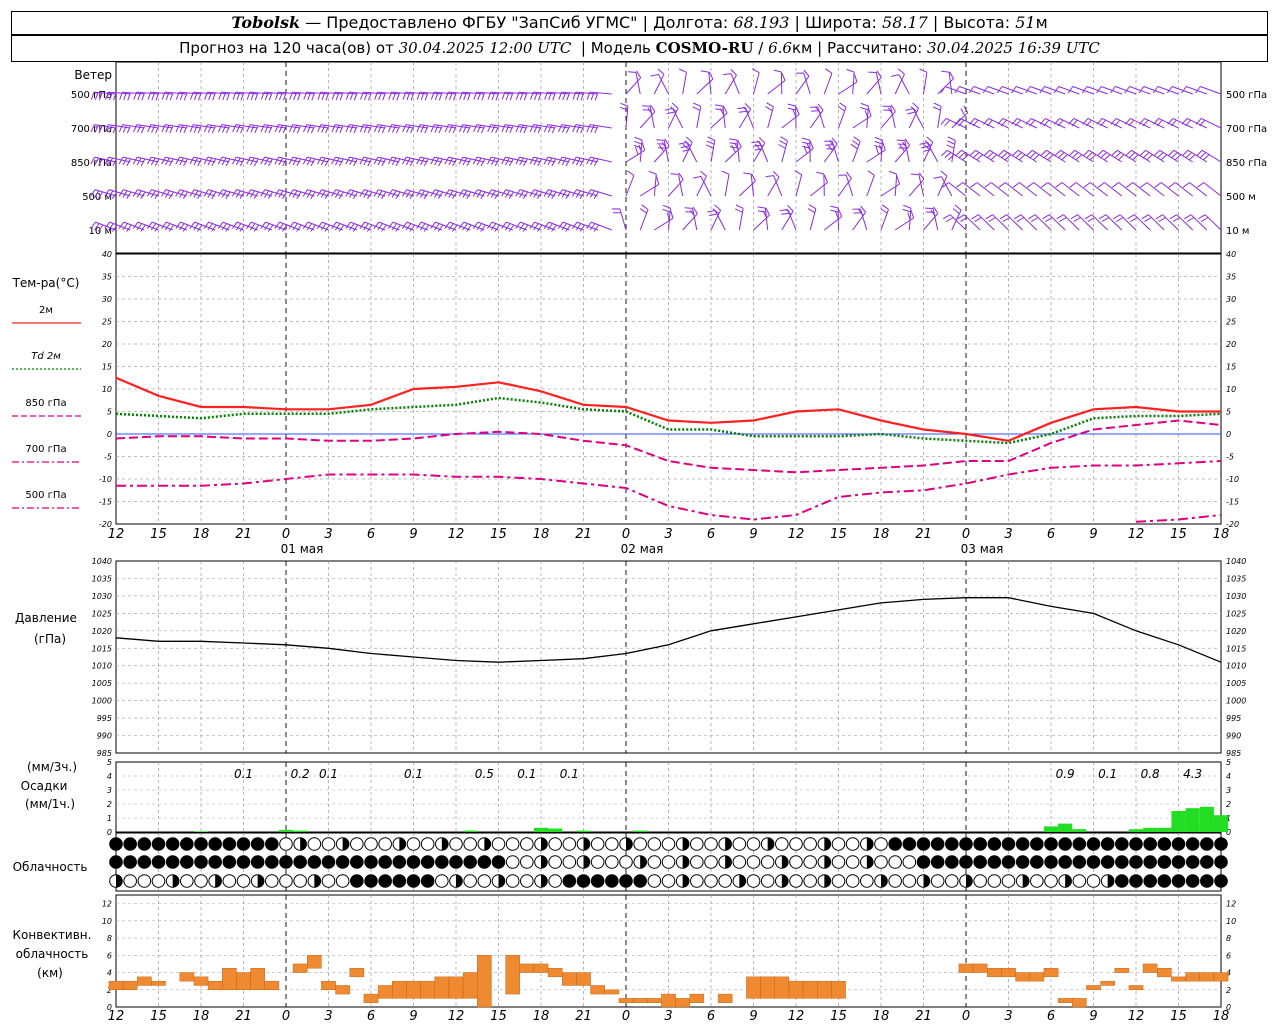 The height and width of the screenshot is (1024, 1280). What do you see at coordinates (838, 534) in the screenshot?
I see `x-tick-label: 15` at bounding box center [838, 534].